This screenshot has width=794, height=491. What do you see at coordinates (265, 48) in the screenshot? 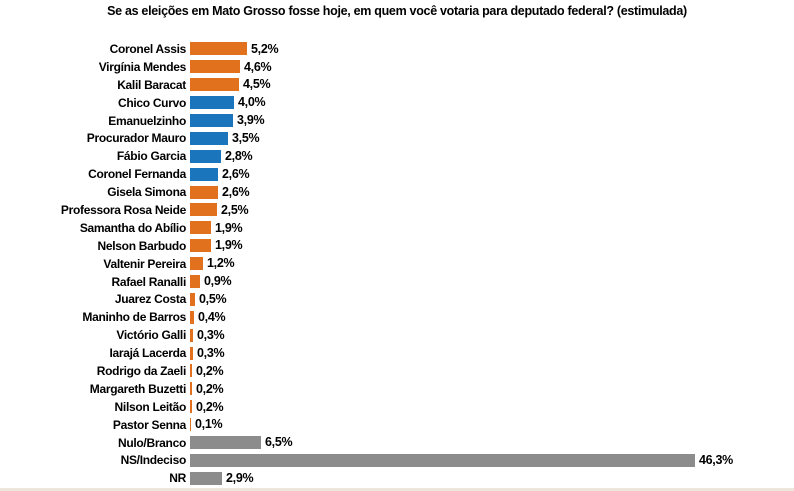
I see `value-label: 5,2%` at bounding box center [265, 48].